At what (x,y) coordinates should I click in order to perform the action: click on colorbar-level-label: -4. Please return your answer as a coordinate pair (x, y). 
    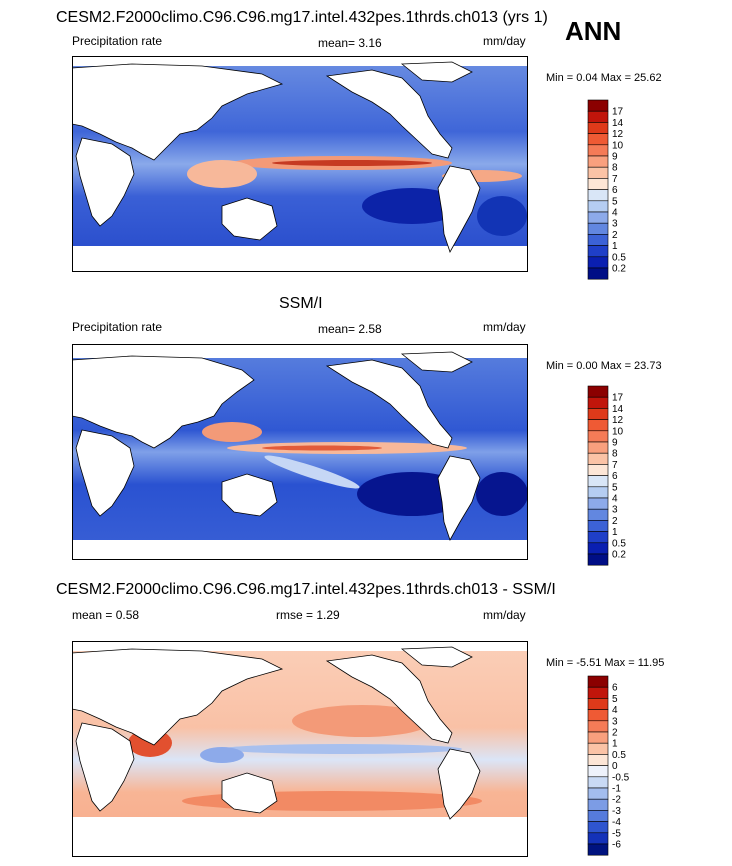
    Looking at the image, I should click on (616, 822).